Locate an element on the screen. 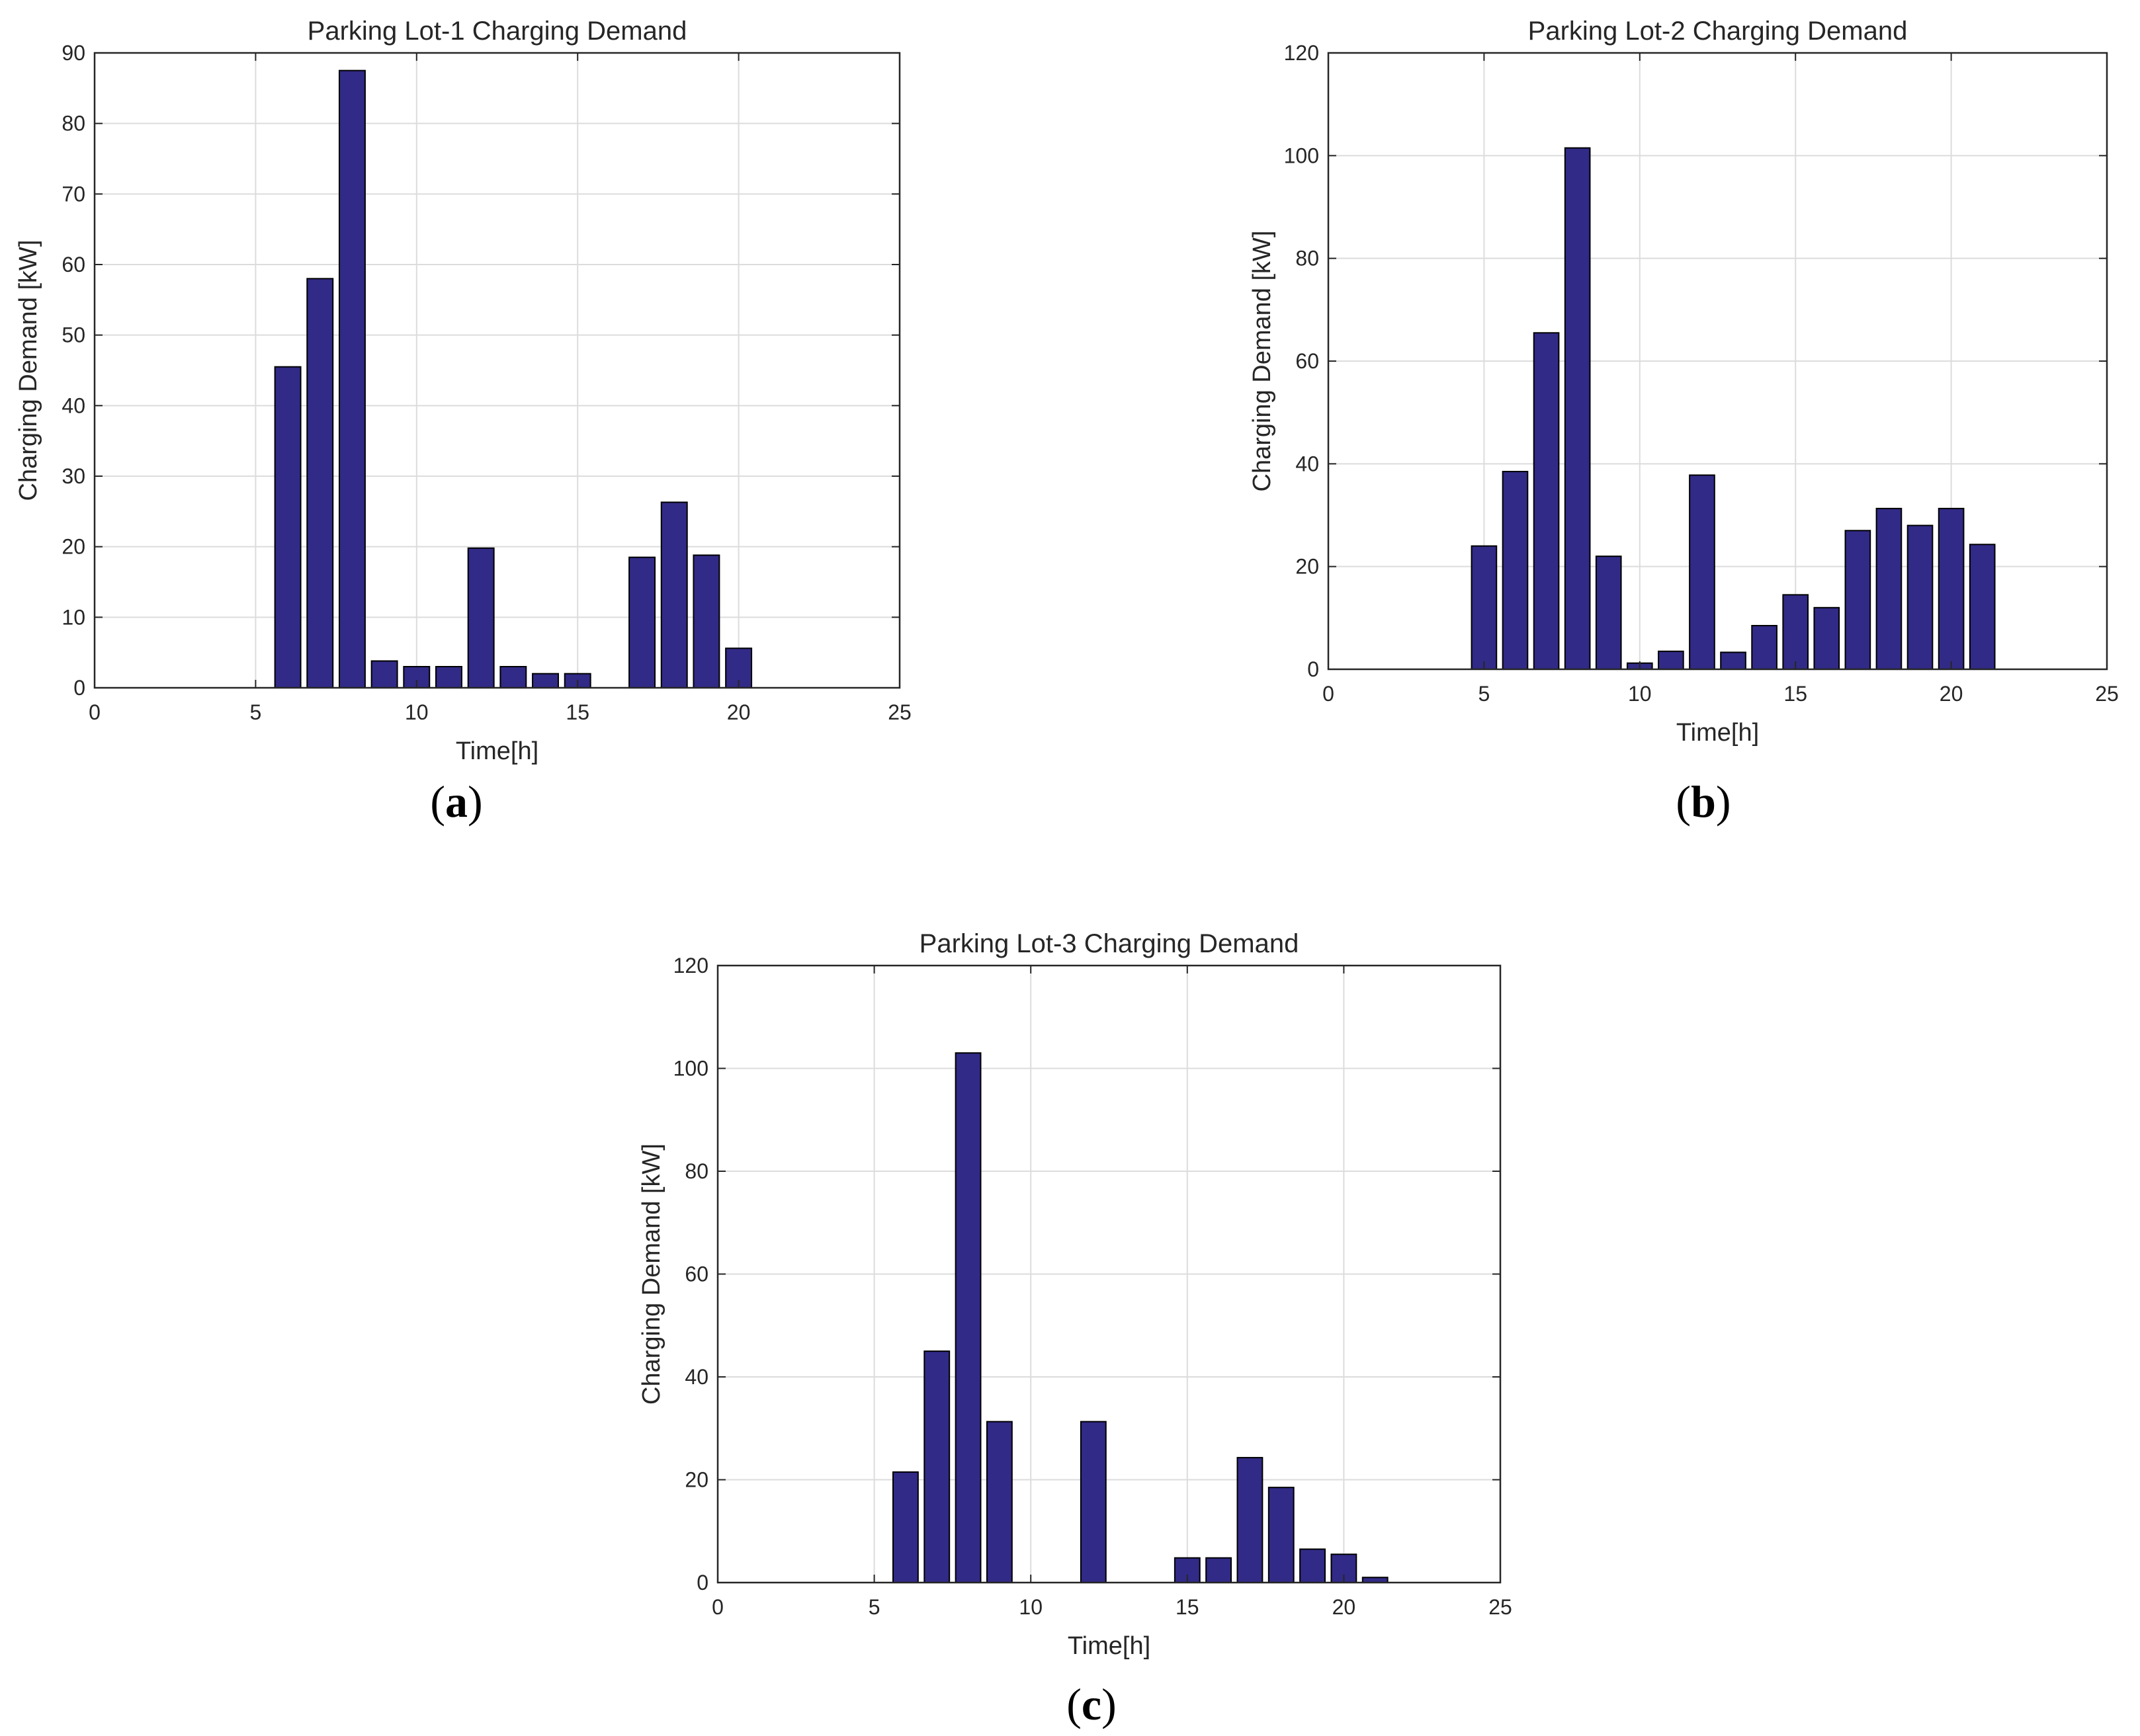 Image resolution: width=2140 pixels, height=1736 pixels. axes-box is located at coordinates (497, 371).